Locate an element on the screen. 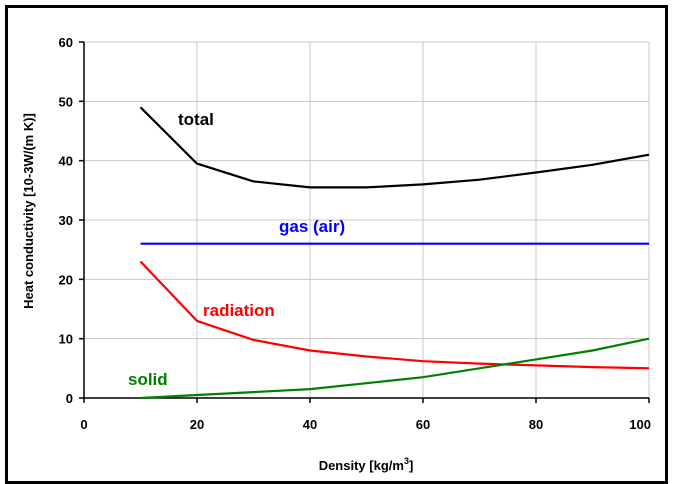 The image size is (673, 484). series-label-gas-air: gas (air) is located at coordinates (312, 226).